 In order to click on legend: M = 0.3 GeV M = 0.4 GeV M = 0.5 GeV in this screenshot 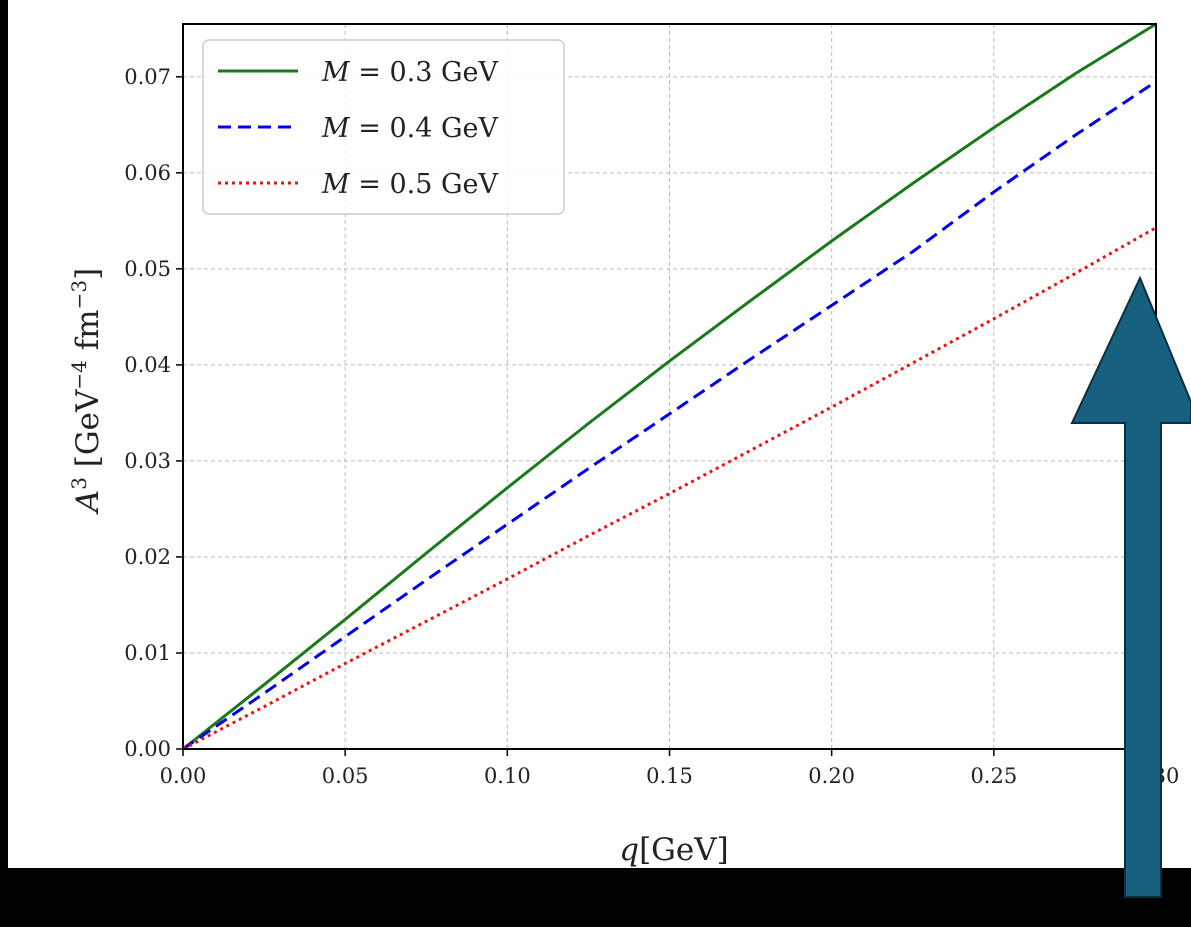, I will do `click(383, 127)`.